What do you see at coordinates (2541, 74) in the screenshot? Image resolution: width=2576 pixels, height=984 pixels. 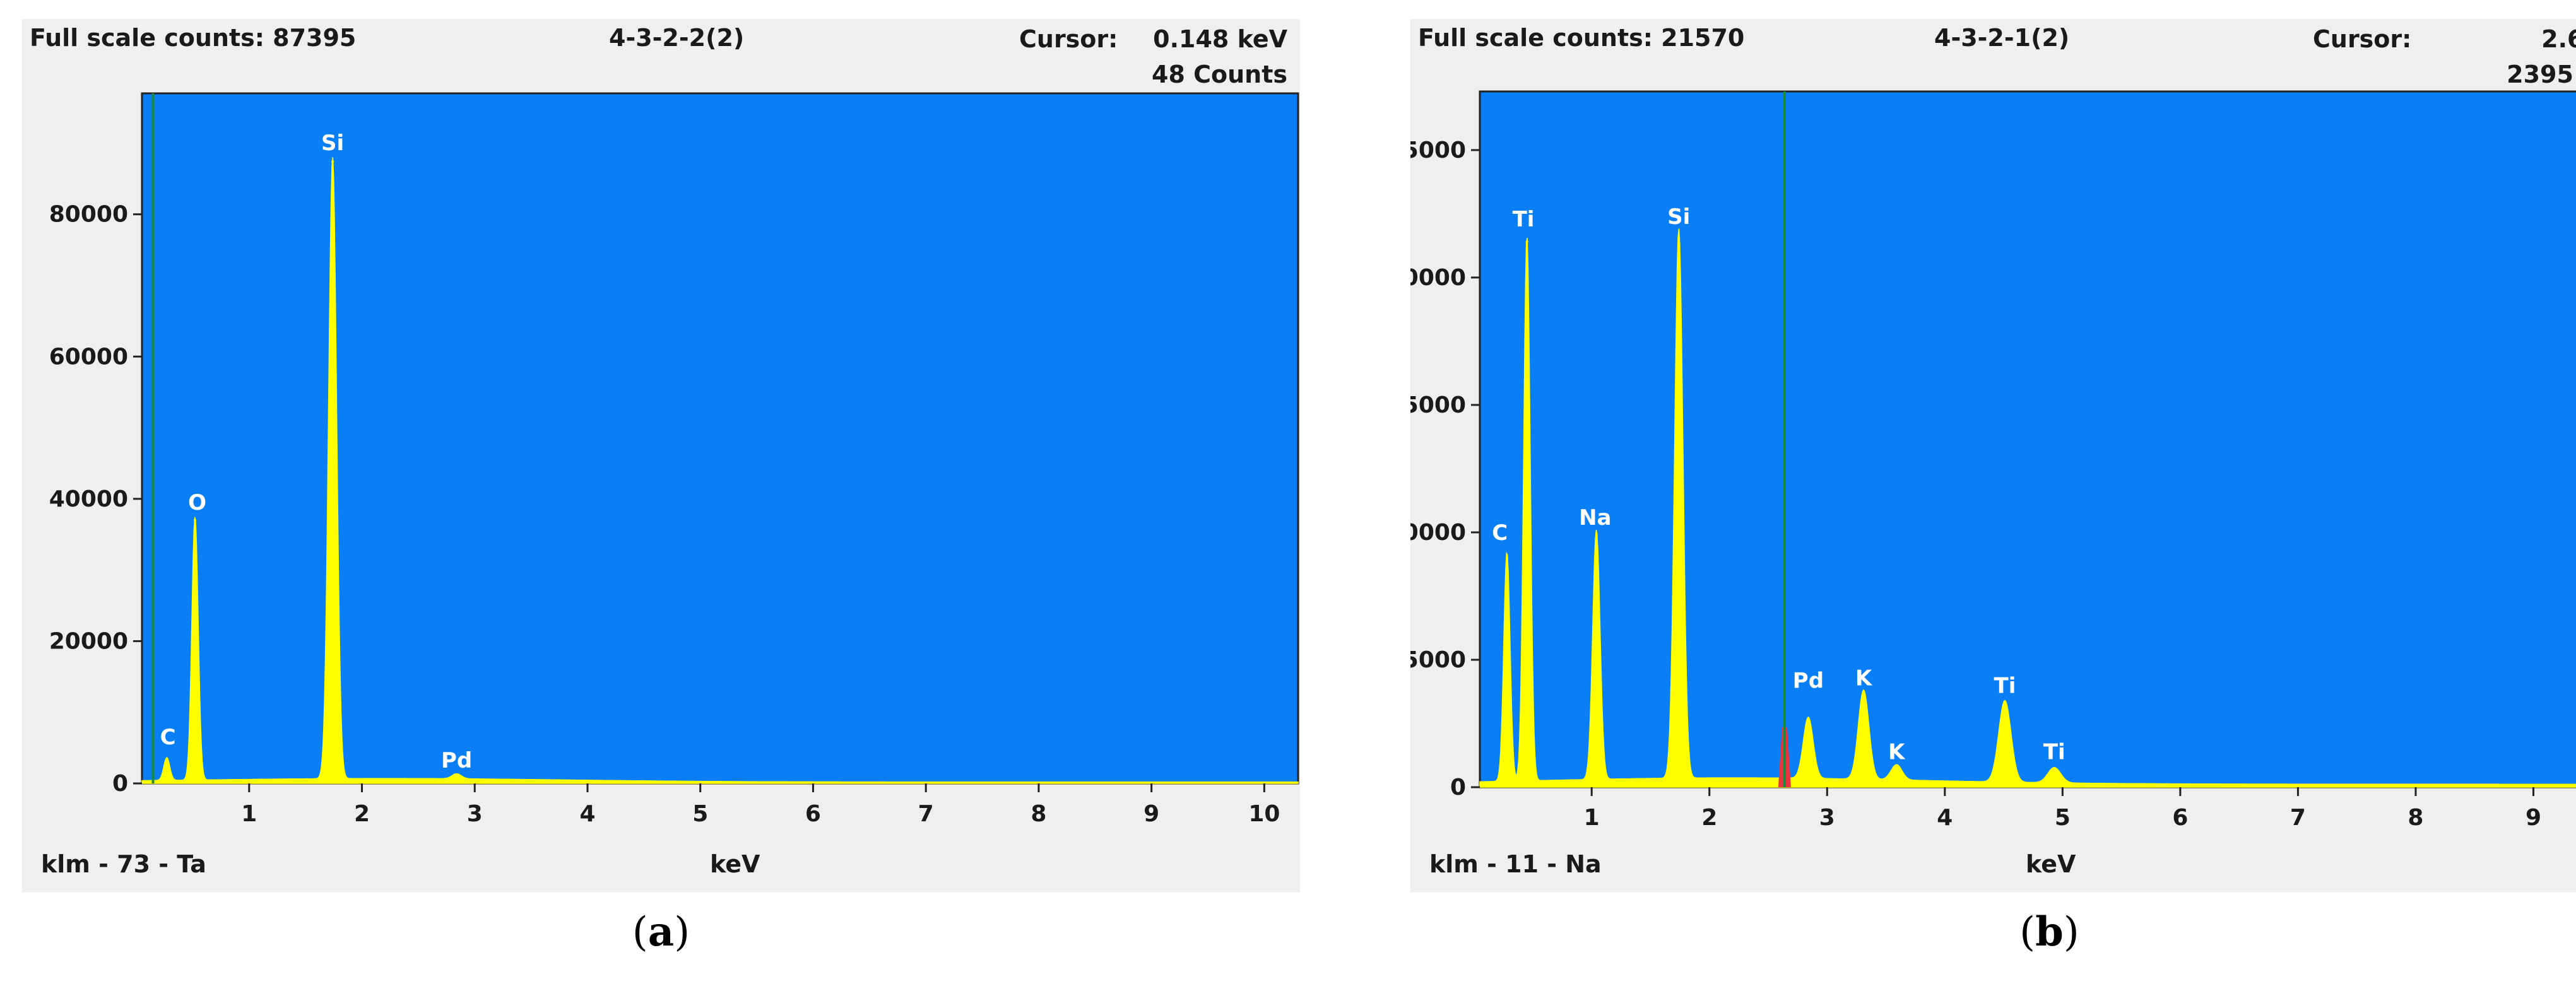 I see `cursor-counts: 2395 Counts` at bounding box center [2541, 74].